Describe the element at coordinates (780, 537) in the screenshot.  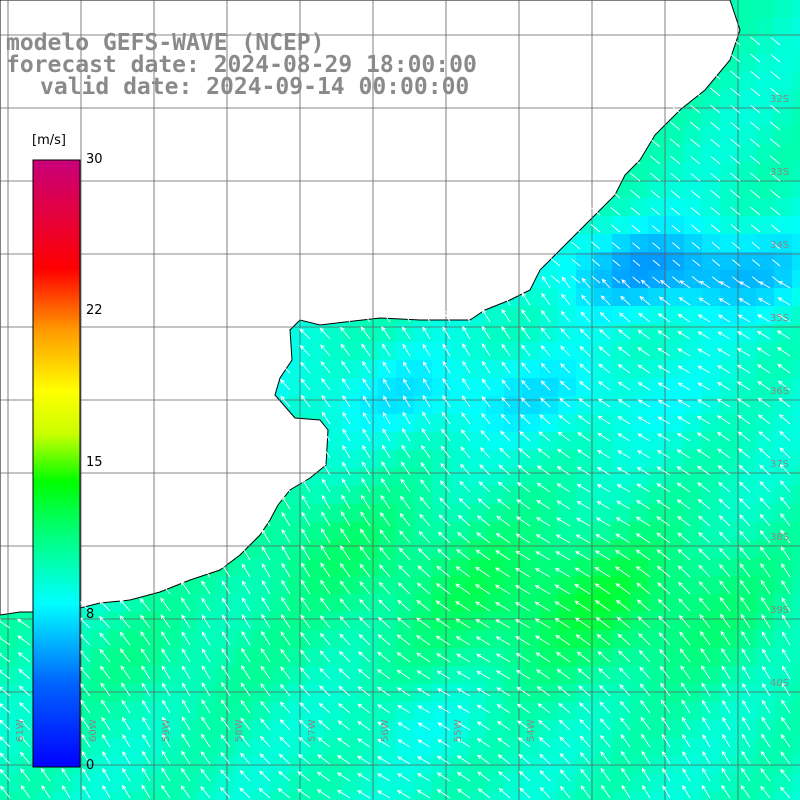
I see `lat-label: 38S` at that location.